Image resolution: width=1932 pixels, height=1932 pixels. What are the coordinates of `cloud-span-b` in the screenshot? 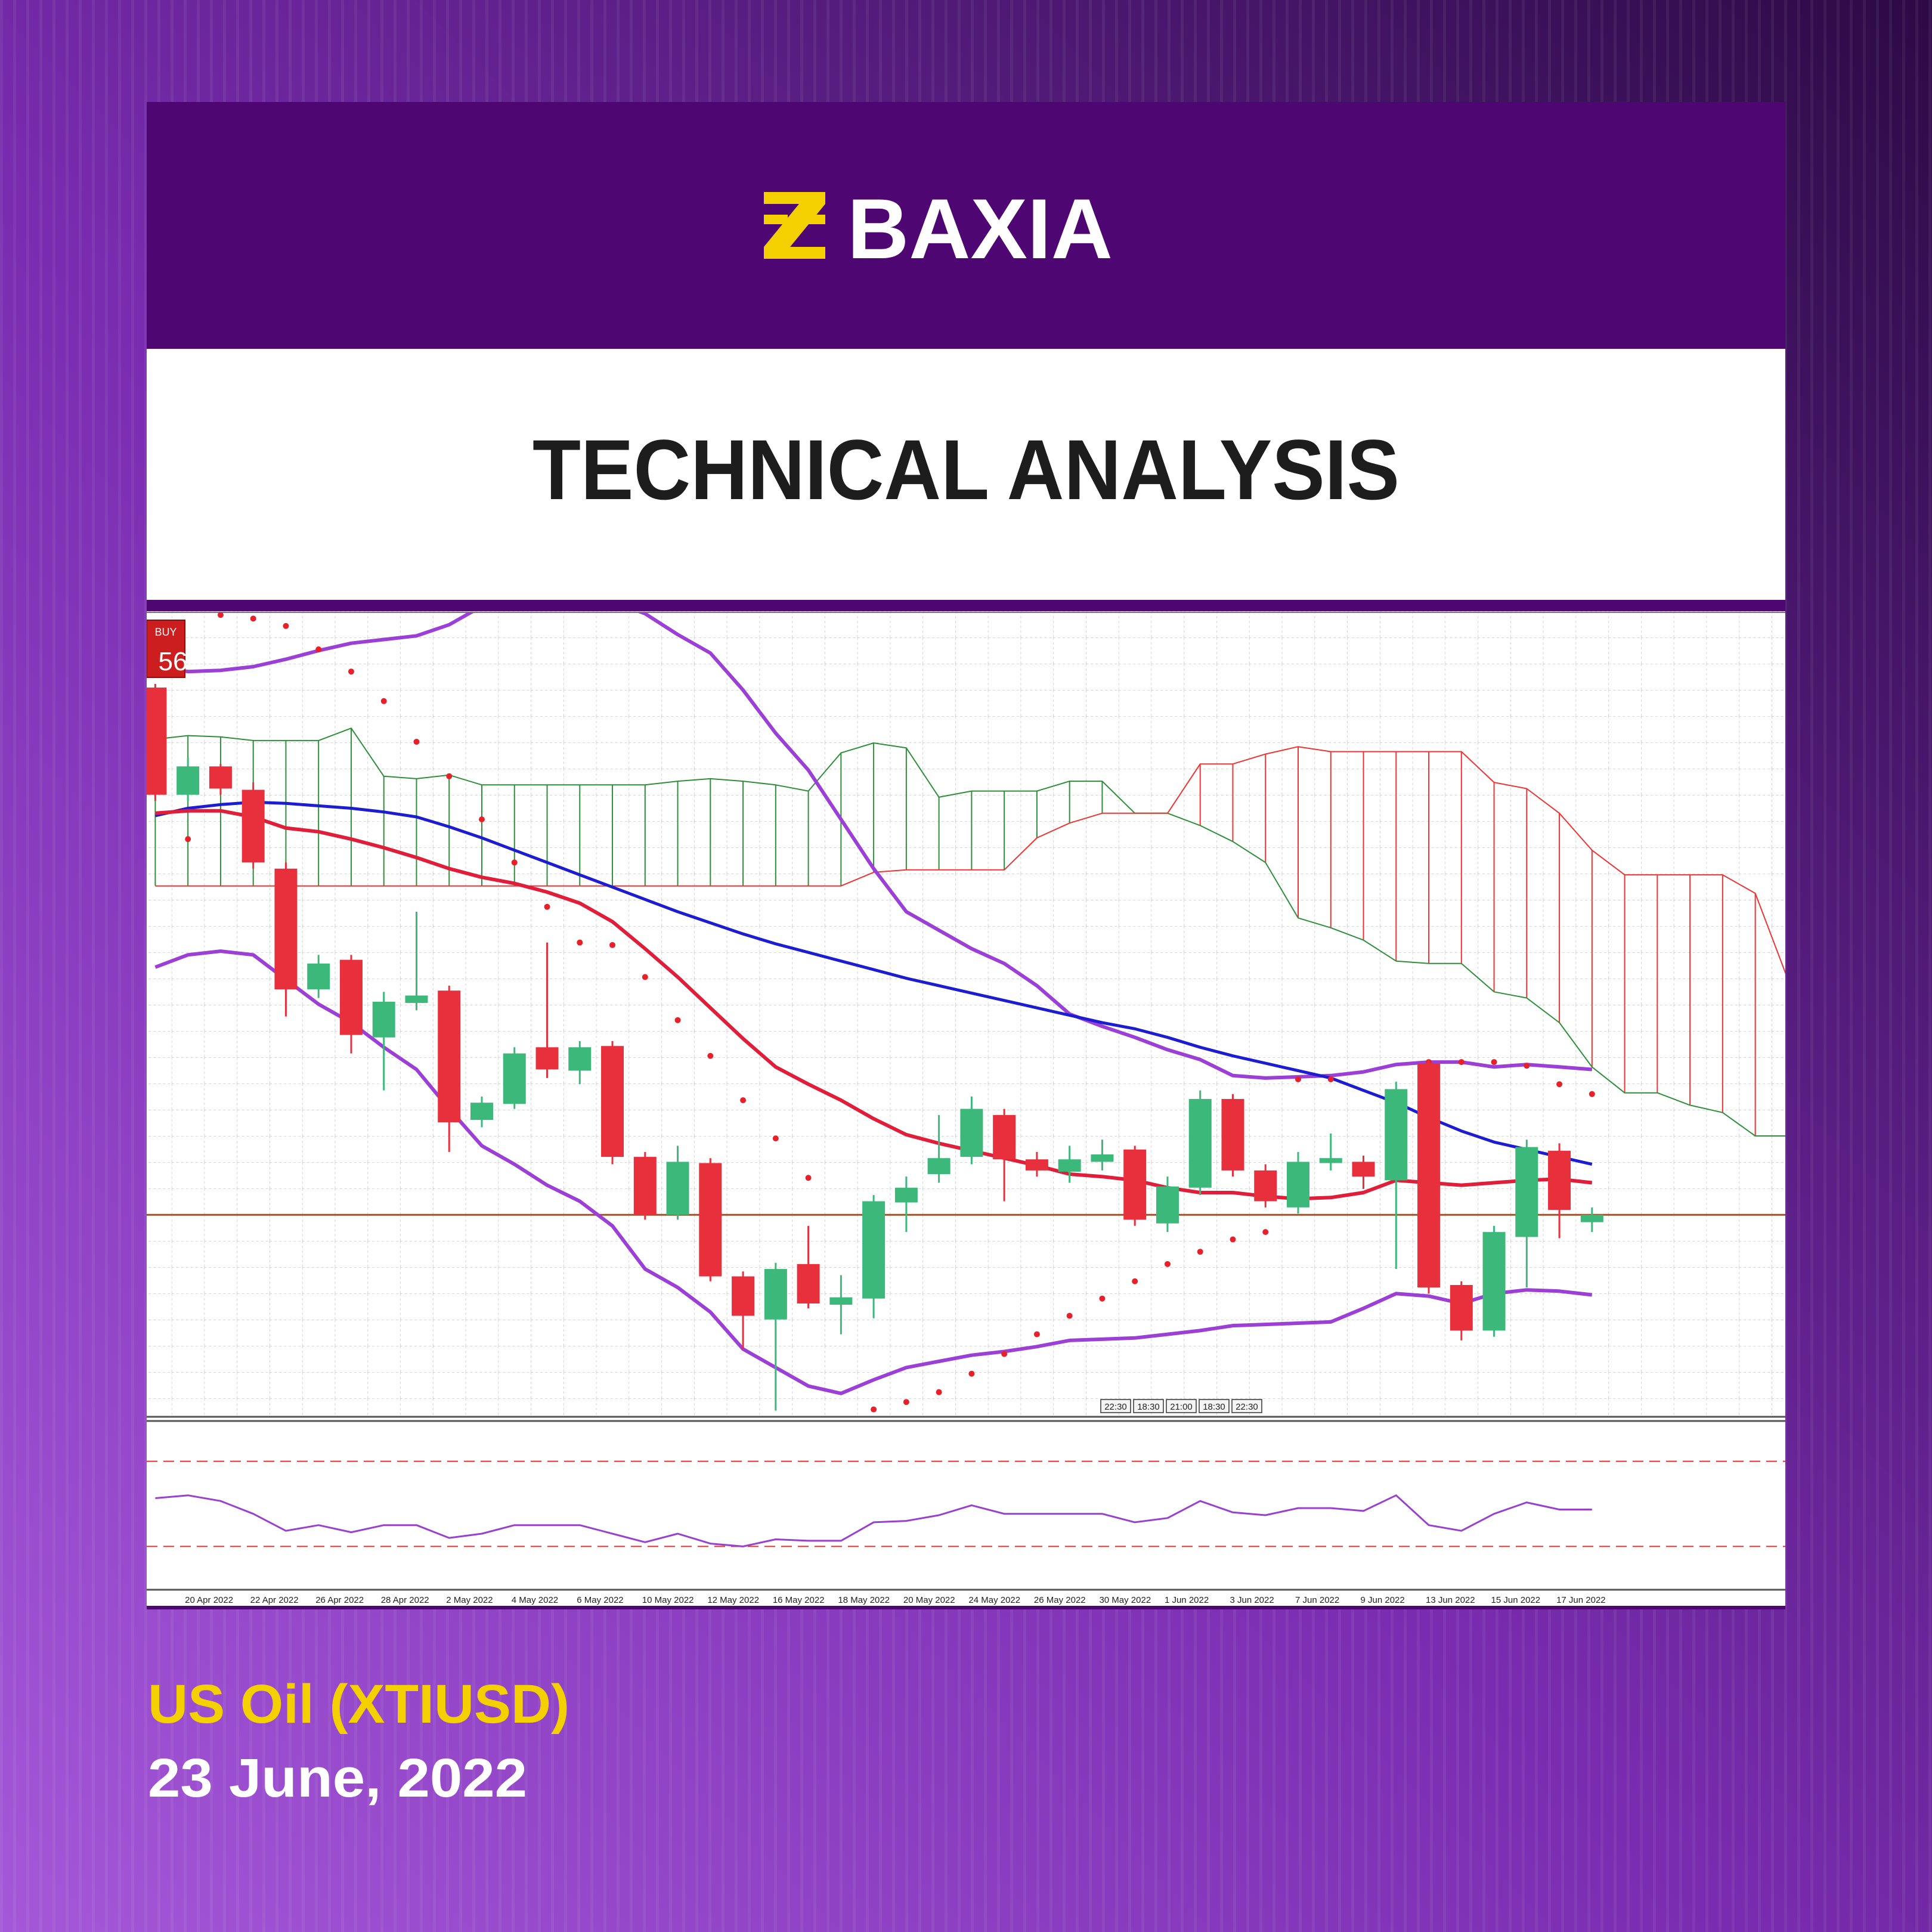 It's located at (970, 860).